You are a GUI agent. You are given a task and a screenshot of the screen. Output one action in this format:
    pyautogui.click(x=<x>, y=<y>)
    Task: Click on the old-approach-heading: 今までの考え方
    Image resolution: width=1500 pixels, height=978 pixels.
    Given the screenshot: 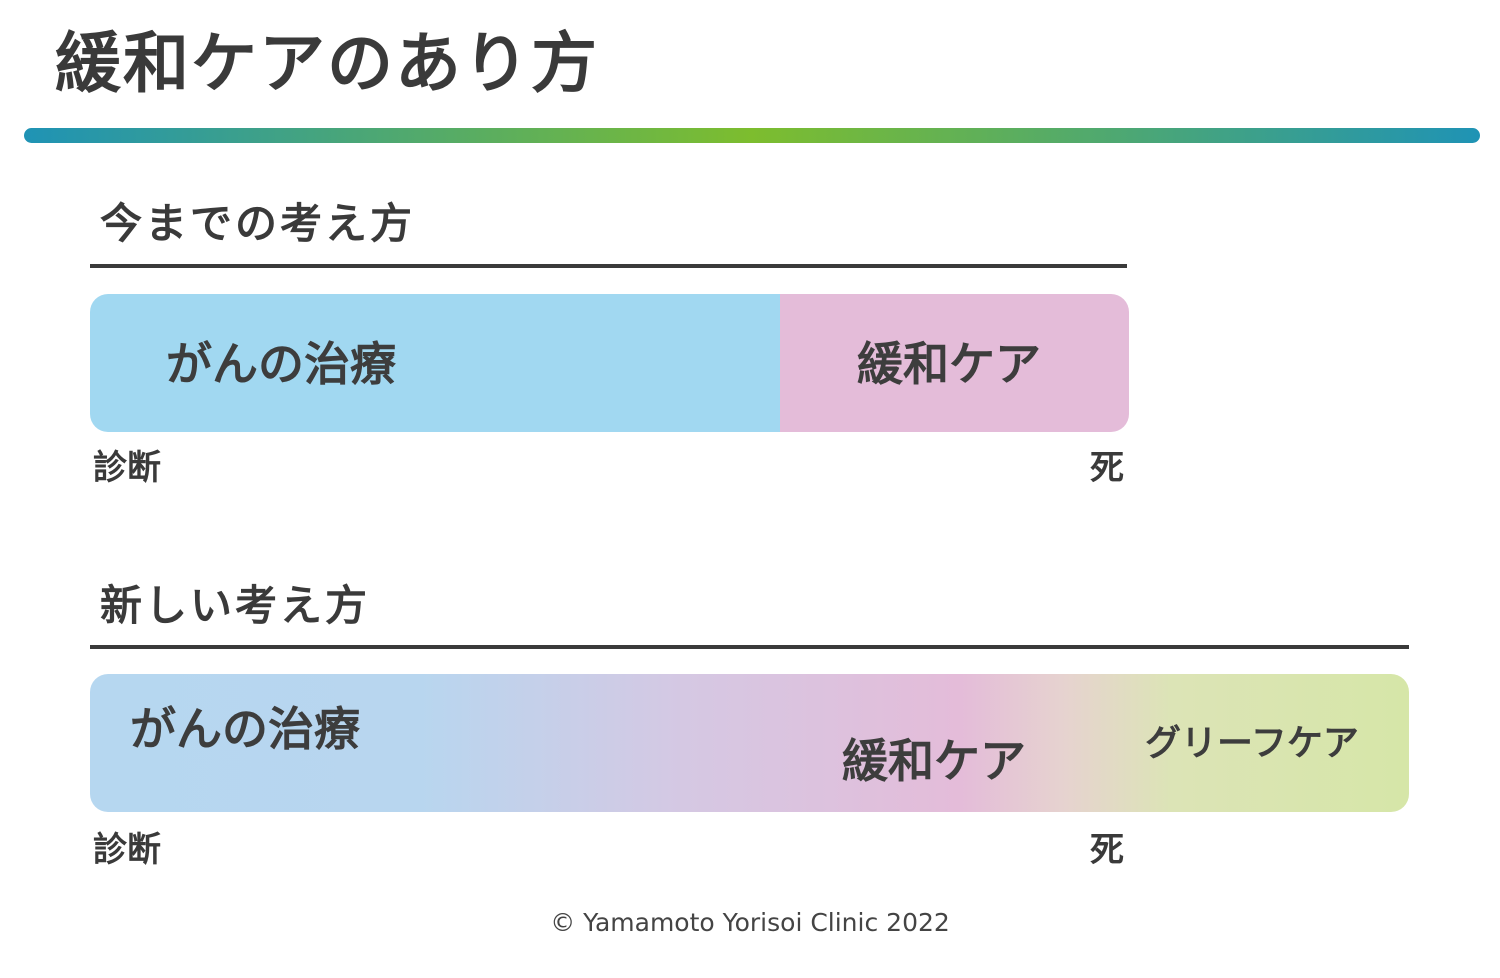 What is the action you would take?
    pyautogui.click(x=258, y=223)
    